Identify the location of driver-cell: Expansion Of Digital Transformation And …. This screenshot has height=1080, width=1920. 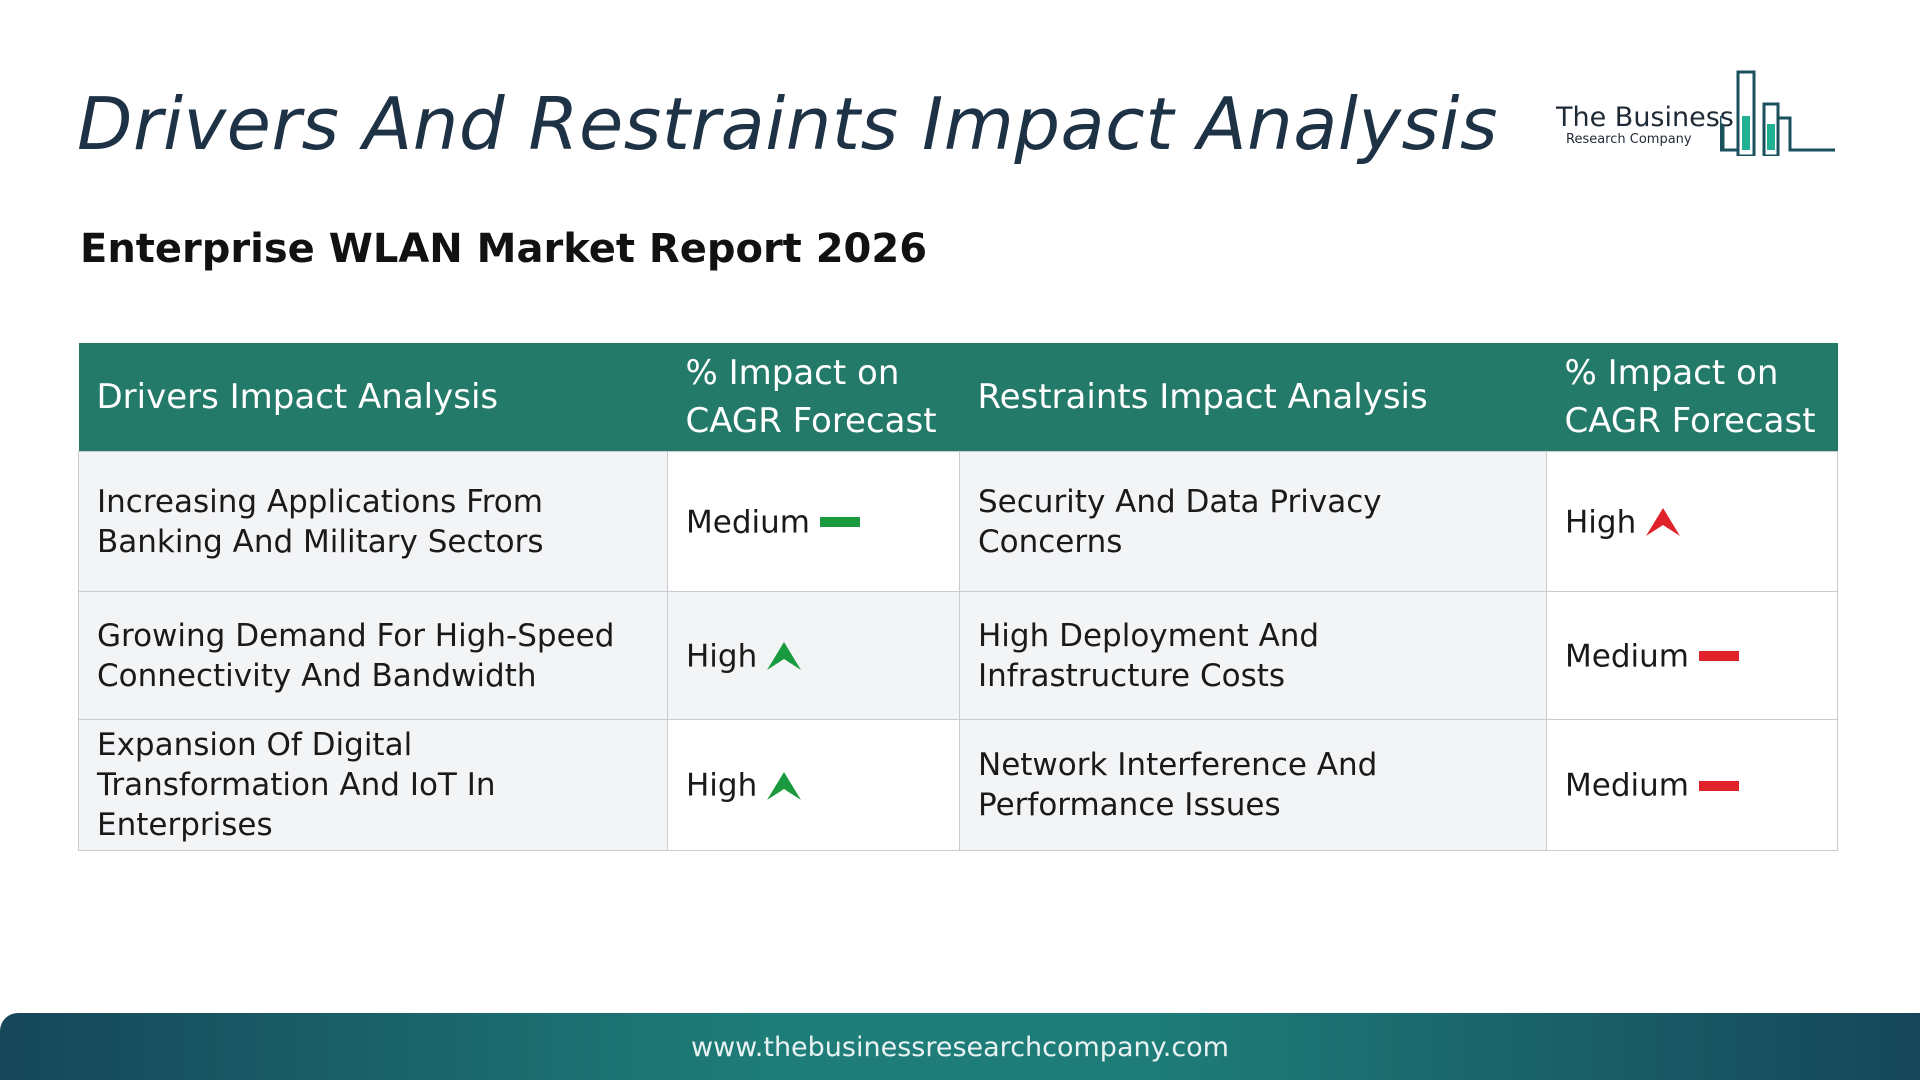
(373, 785).